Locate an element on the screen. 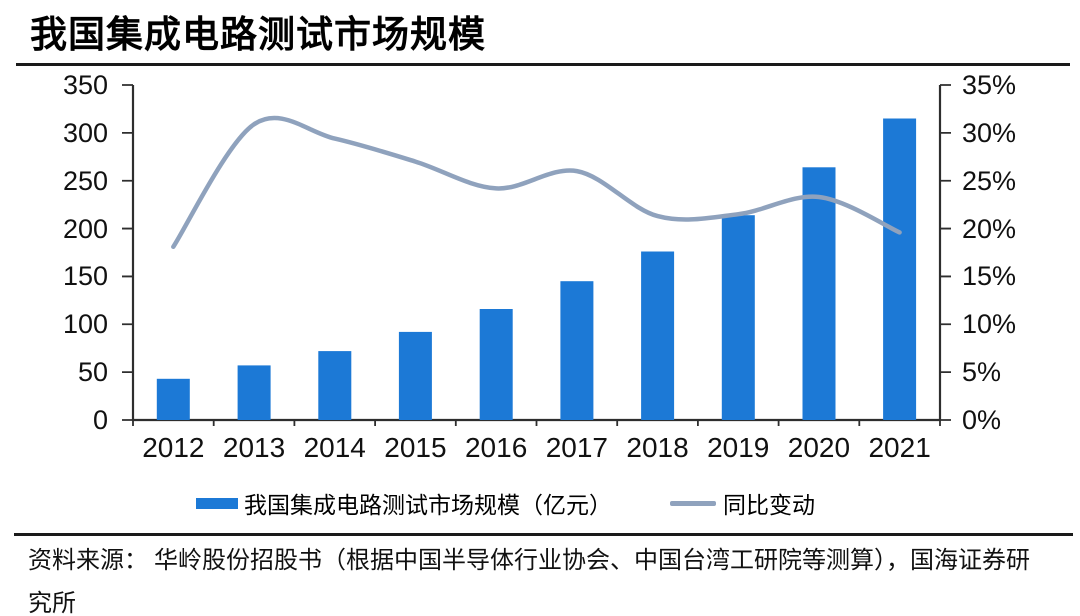 This screenshot has height=616, width=1080. x-axis-year-label: 2020 is located at coordinates (819, 447).